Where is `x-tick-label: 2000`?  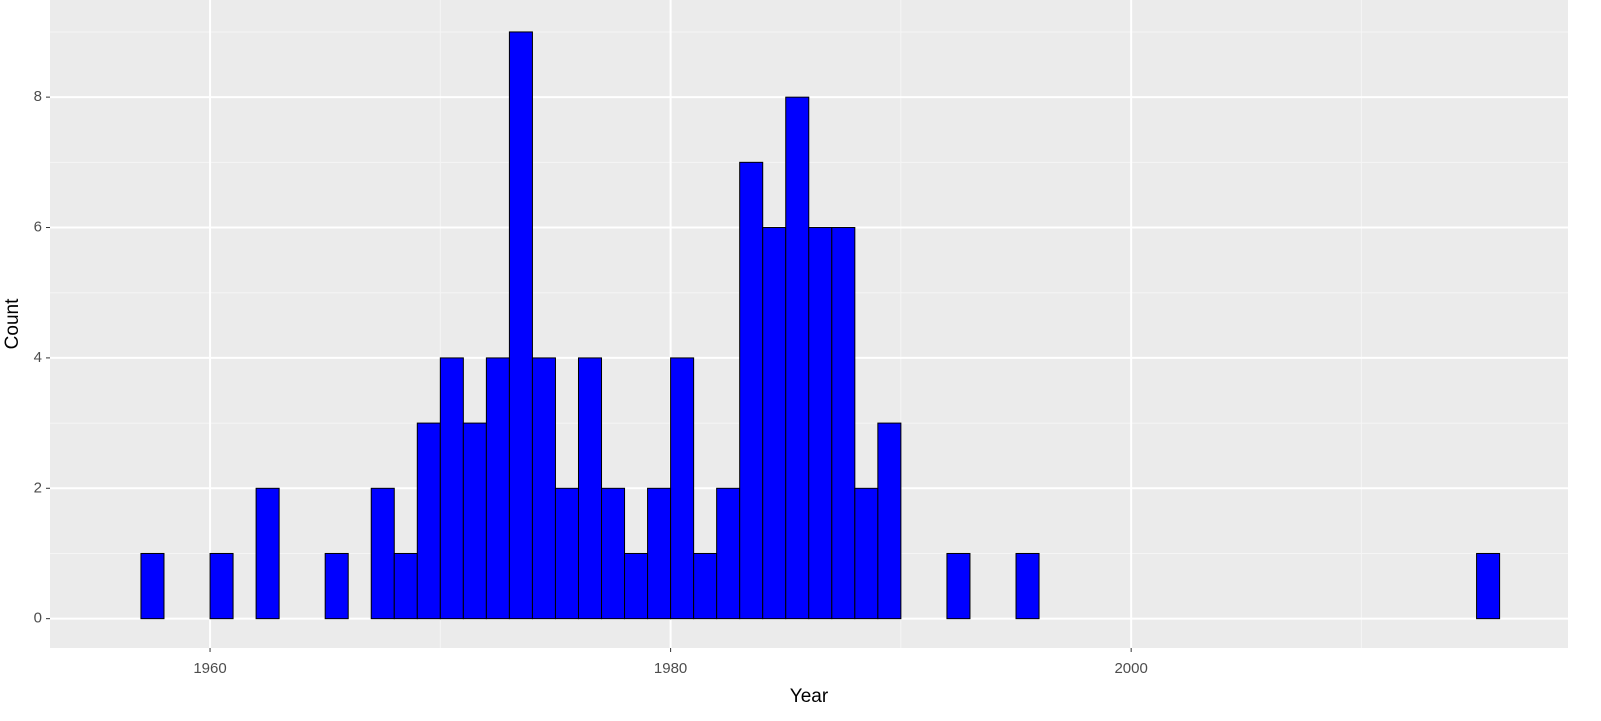
x-tick-label: 2000 is located at coordinates (1130, 668).